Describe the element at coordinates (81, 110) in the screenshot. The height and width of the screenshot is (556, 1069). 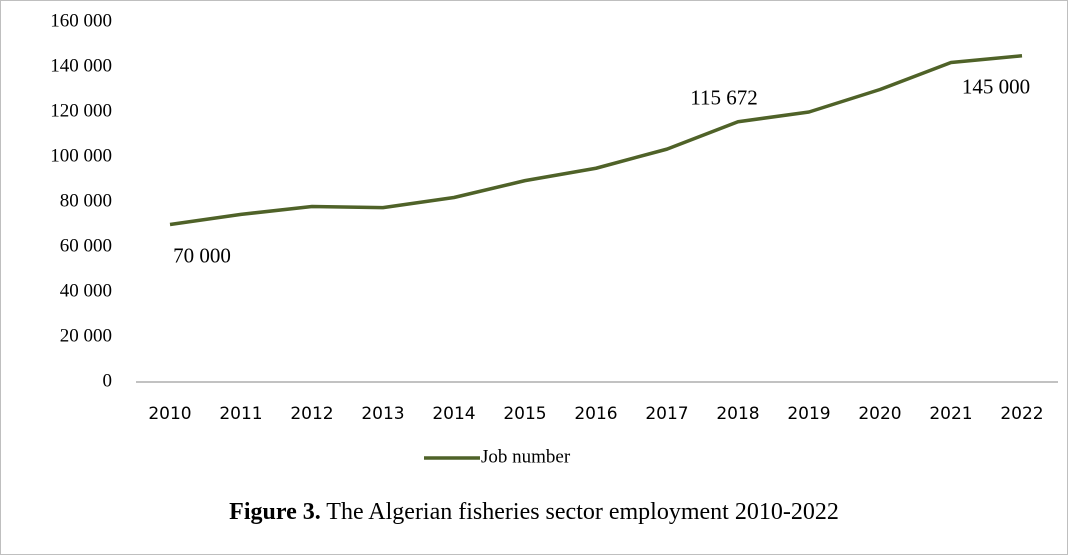
I see `y-tick-label: 120 000` at that location.